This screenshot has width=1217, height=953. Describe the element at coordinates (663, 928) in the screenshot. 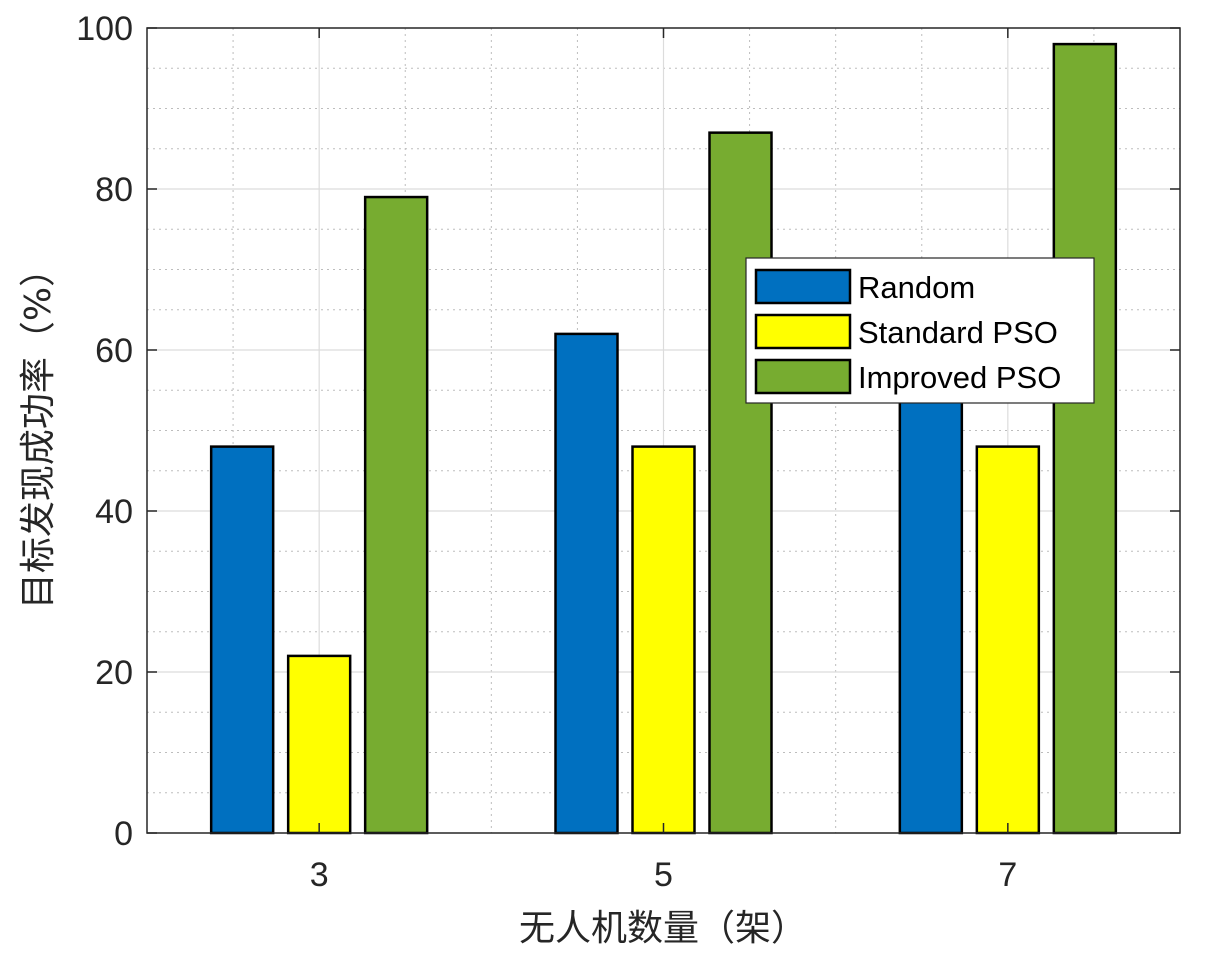

I see `x-axis-title: 无人机数量（架）` at that location.